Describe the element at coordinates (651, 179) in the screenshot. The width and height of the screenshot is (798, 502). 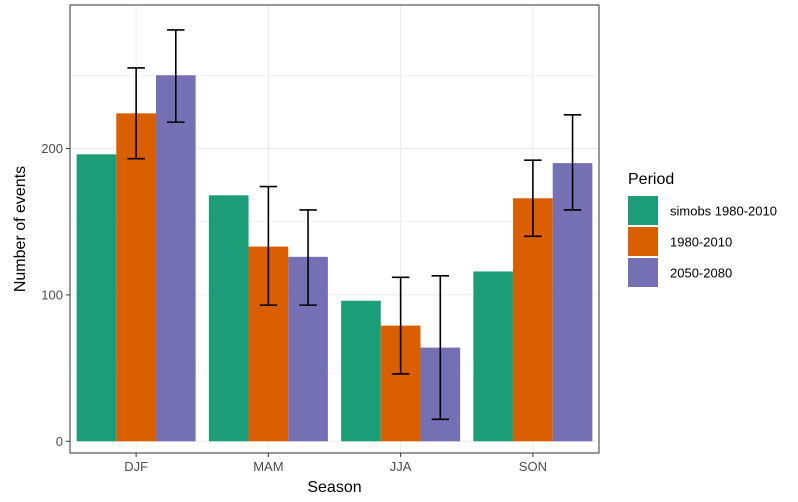
I see `legend-title: Period` at that location.